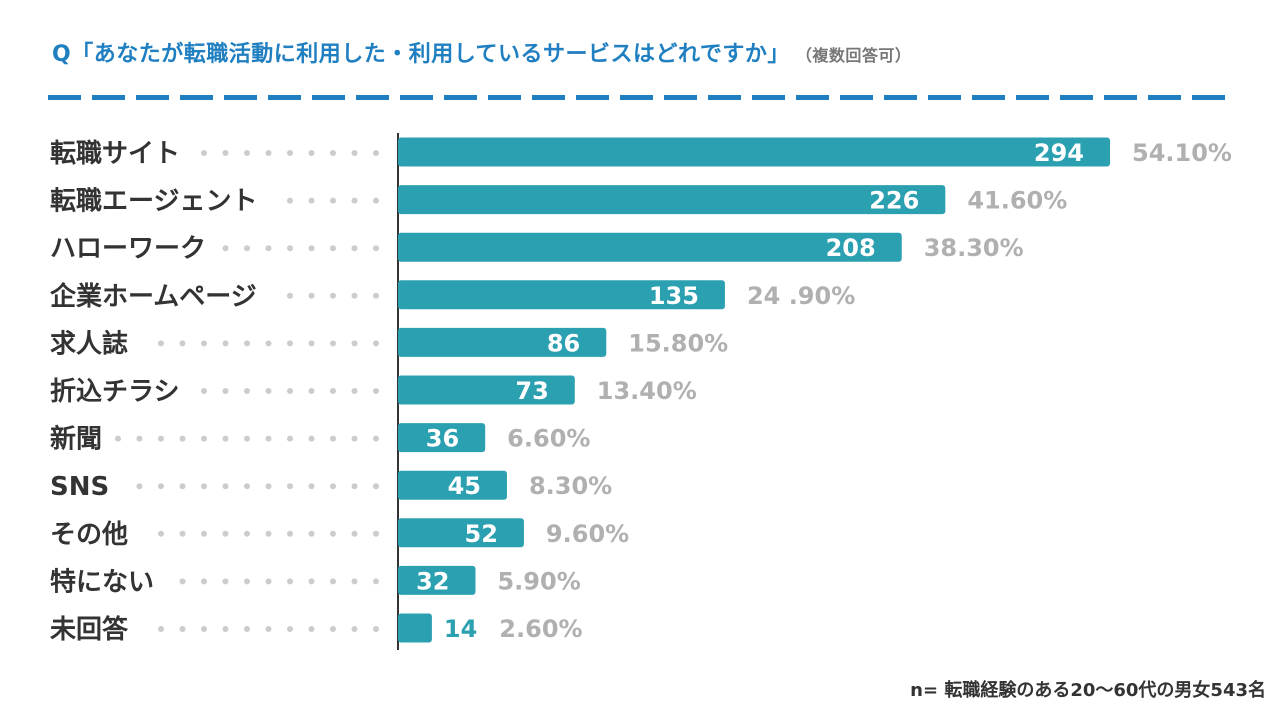 The image size is (1280, 720). Describe the element at coordinates (76, 439) in the screenshot. I see `category-label: 新聞` at that location.